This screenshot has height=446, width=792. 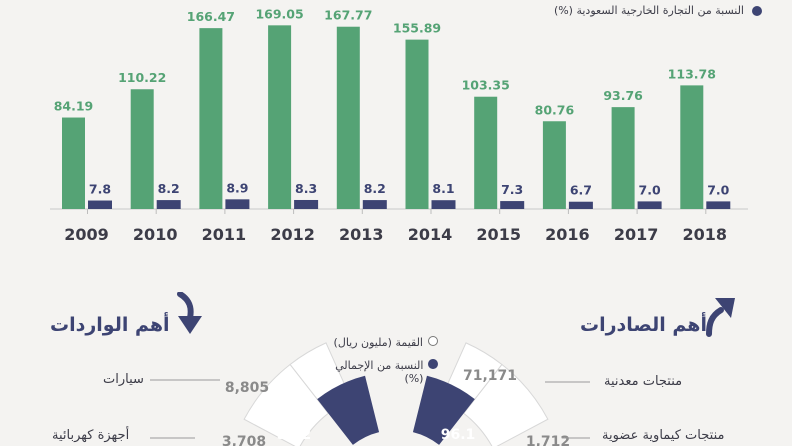 I want to click on bar-value-label: 84.19, so click(x=74, y=106).